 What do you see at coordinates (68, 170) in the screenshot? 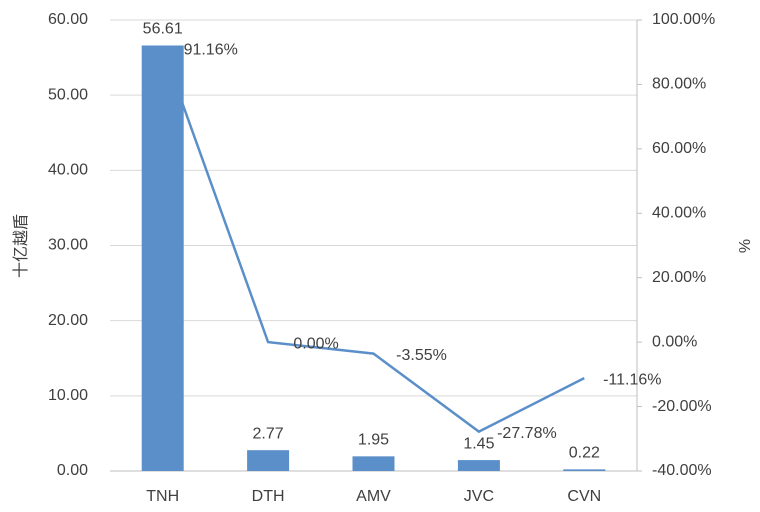
I see `y-tick-label: 40.00` at bounding box center [68, 170].